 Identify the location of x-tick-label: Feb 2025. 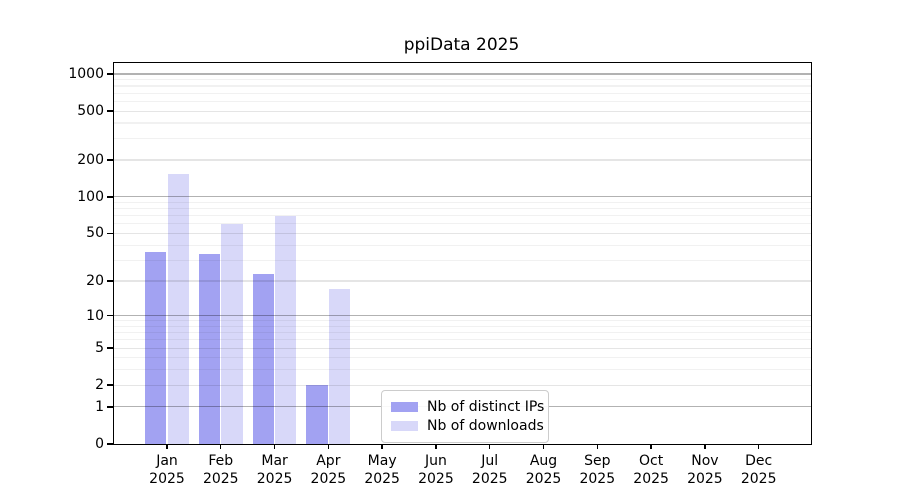
(221, 470).